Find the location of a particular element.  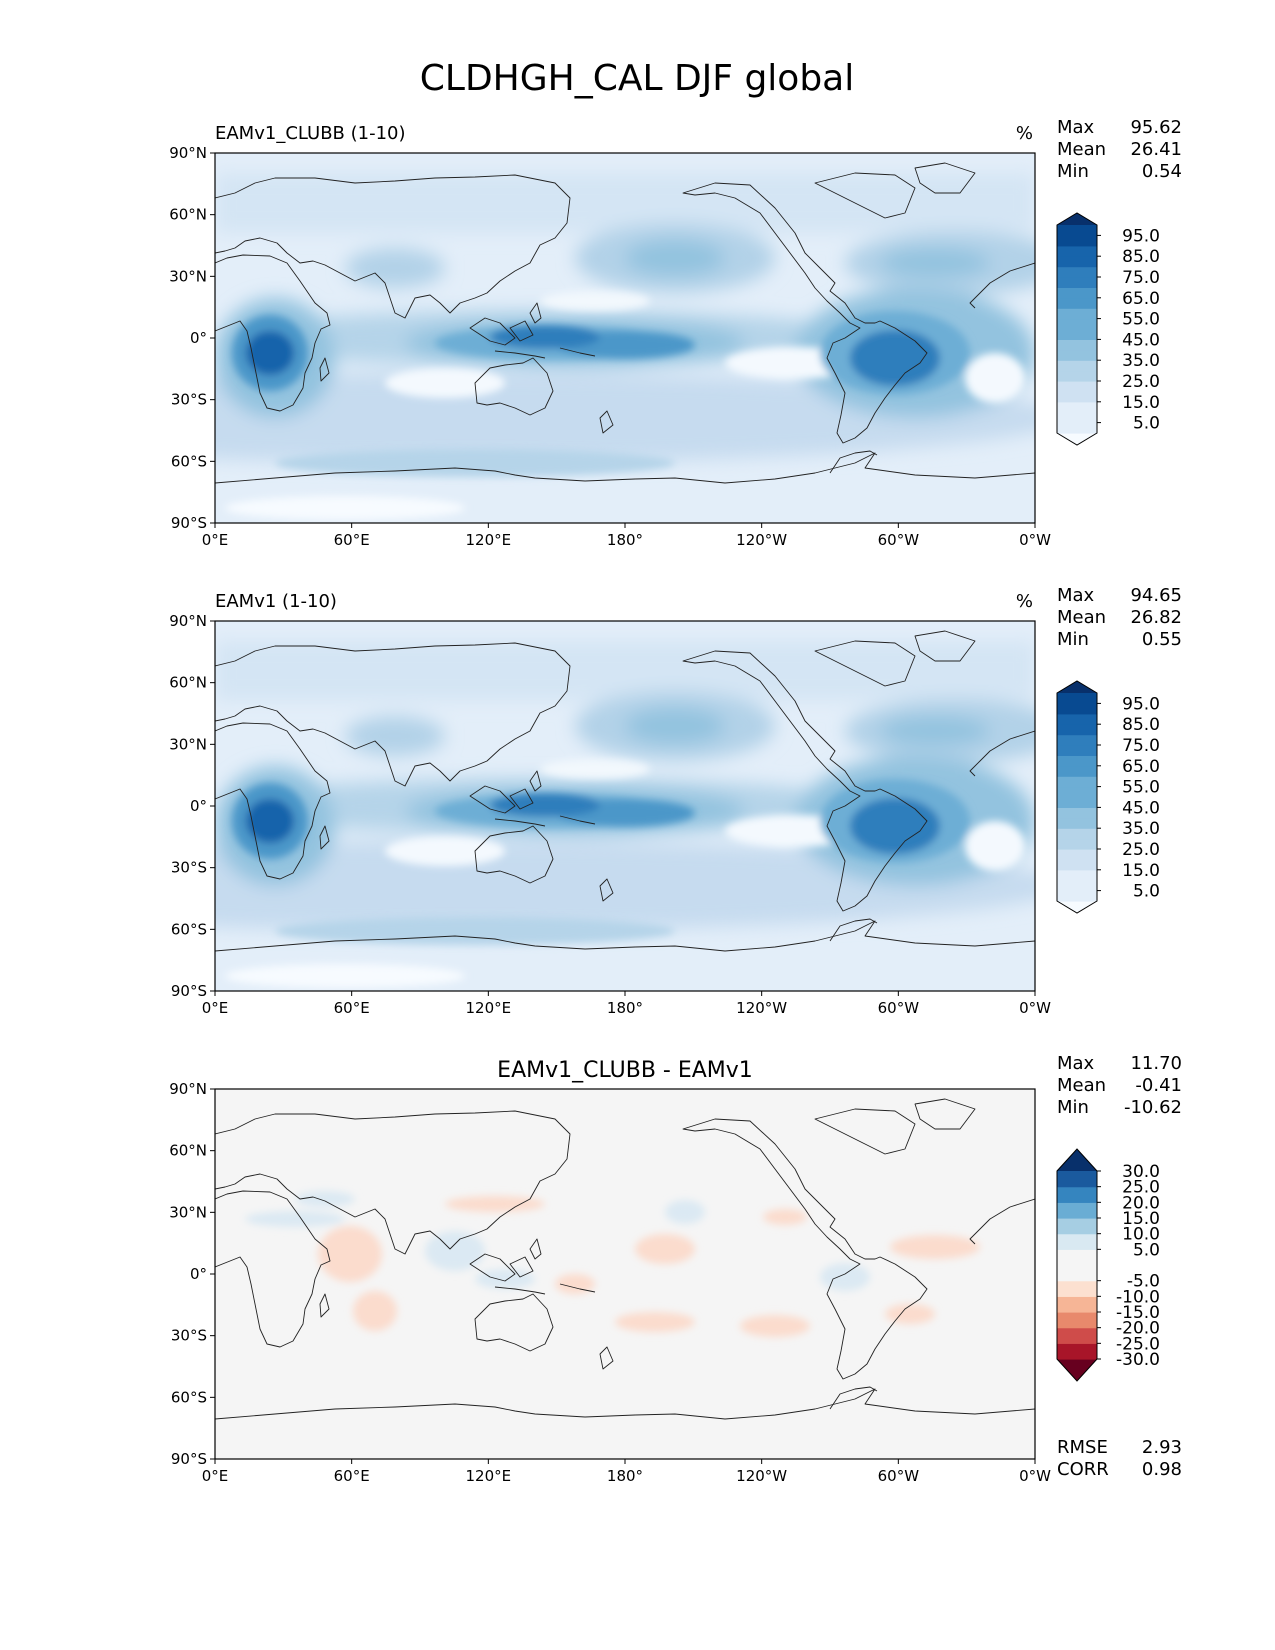

x-tick-label: 60°W is located at coordinates (899, 1008).